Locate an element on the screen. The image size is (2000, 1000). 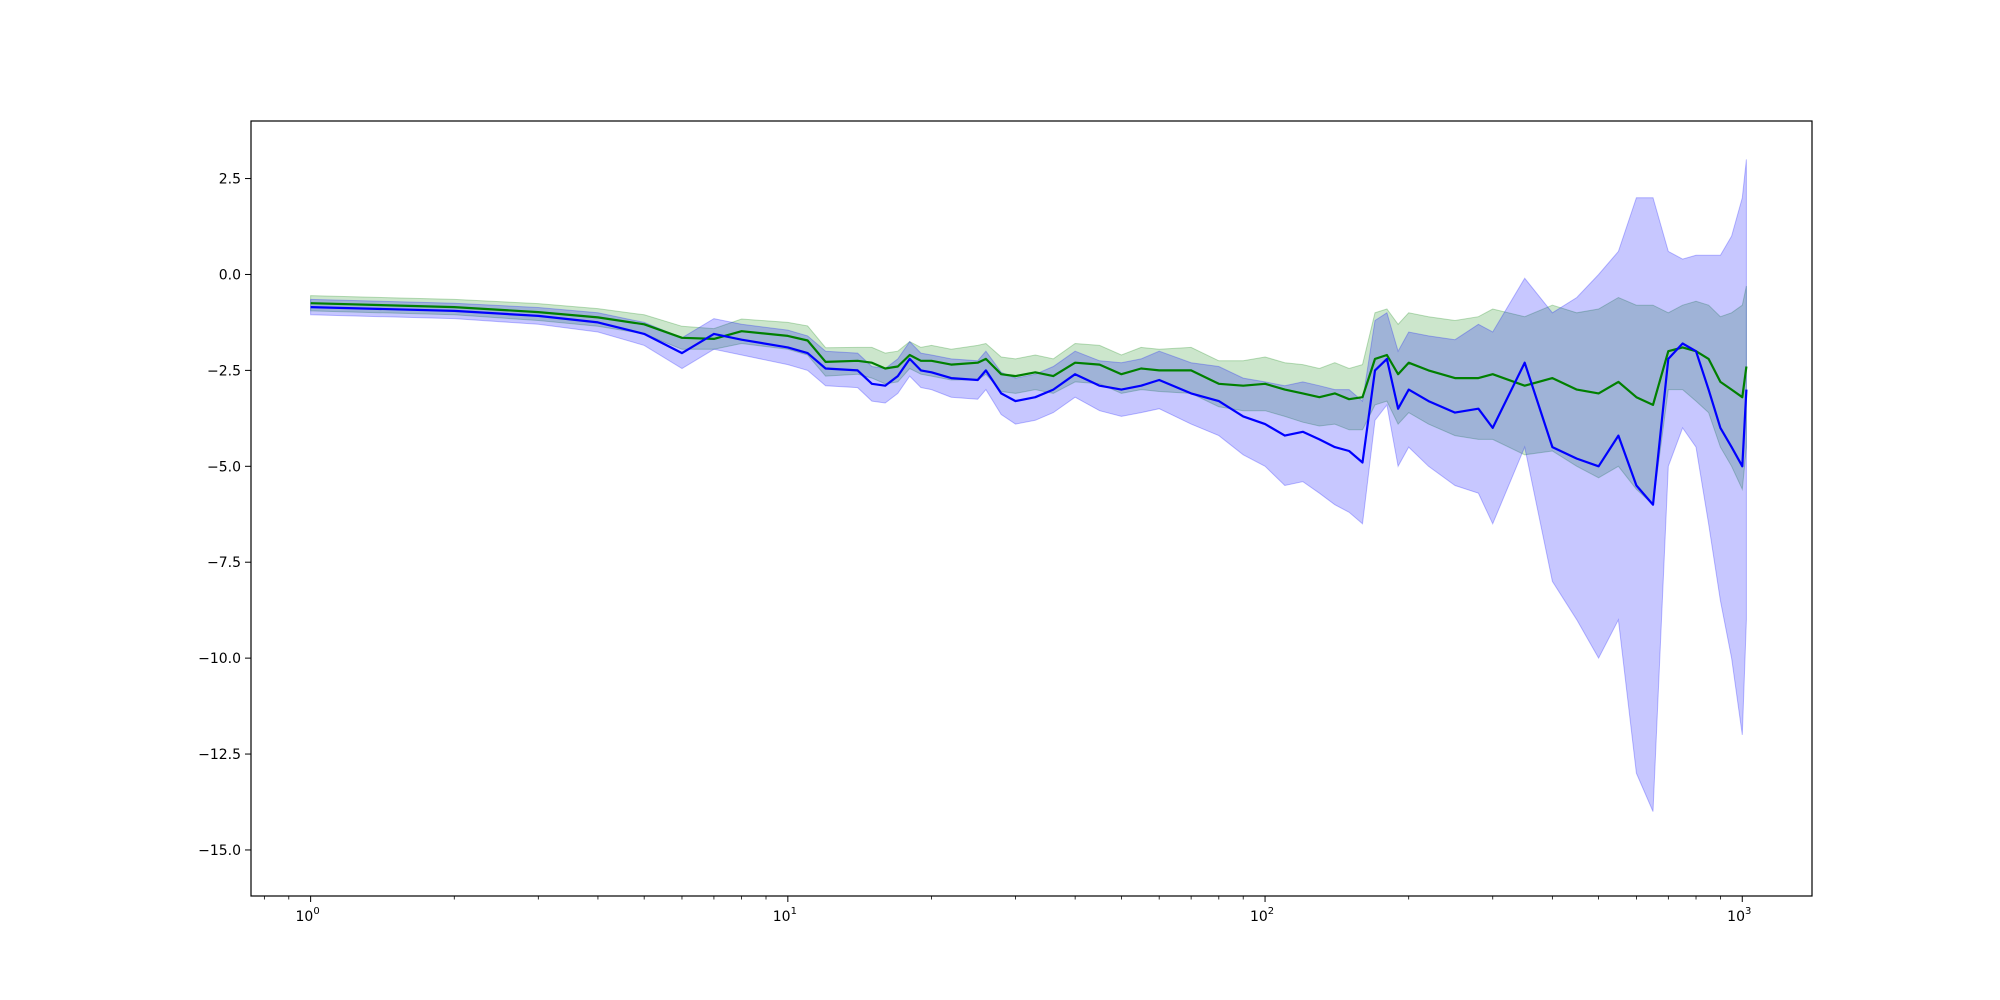
x-tick-label: 10³ is located at coordinates (1739, 915).